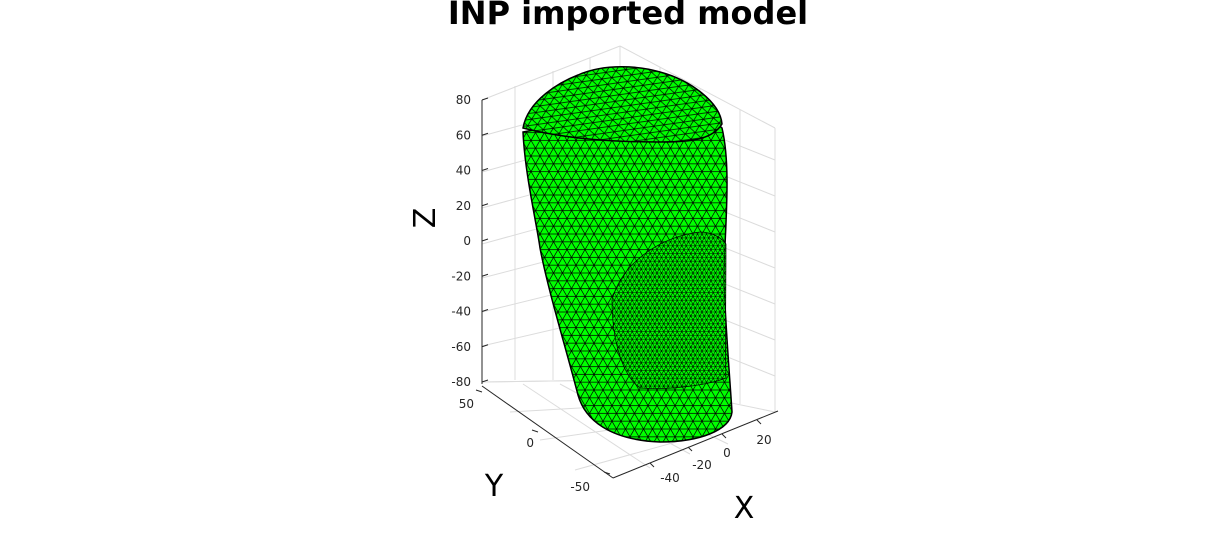 Image resolution: width=1216 pixels, height=535 pixels. Describe the element at coordinates (467, 241) in the screenshot. I see `z-tick-label: 0` at that location.